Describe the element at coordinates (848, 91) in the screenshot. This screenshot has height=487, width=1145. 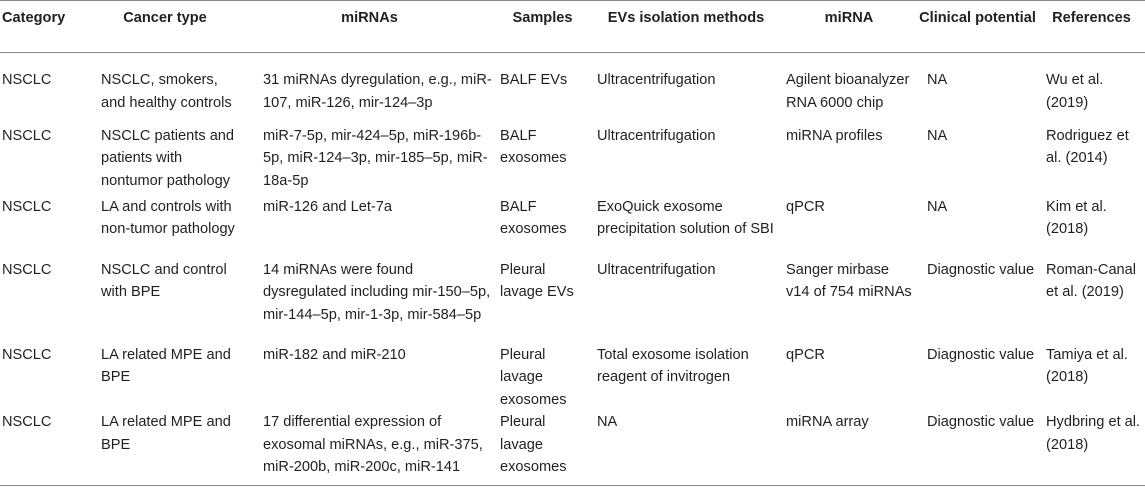
I see `cell-mirna-method: Agilent bioanalyzer RNA 6000 chip` at that location.